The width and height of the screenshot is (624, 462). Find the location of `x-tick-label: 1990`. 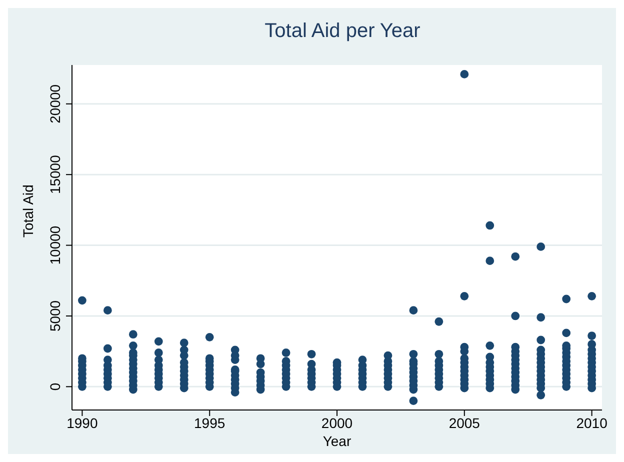

x-tick-label: 1990 is located at coordinates (82, 422).